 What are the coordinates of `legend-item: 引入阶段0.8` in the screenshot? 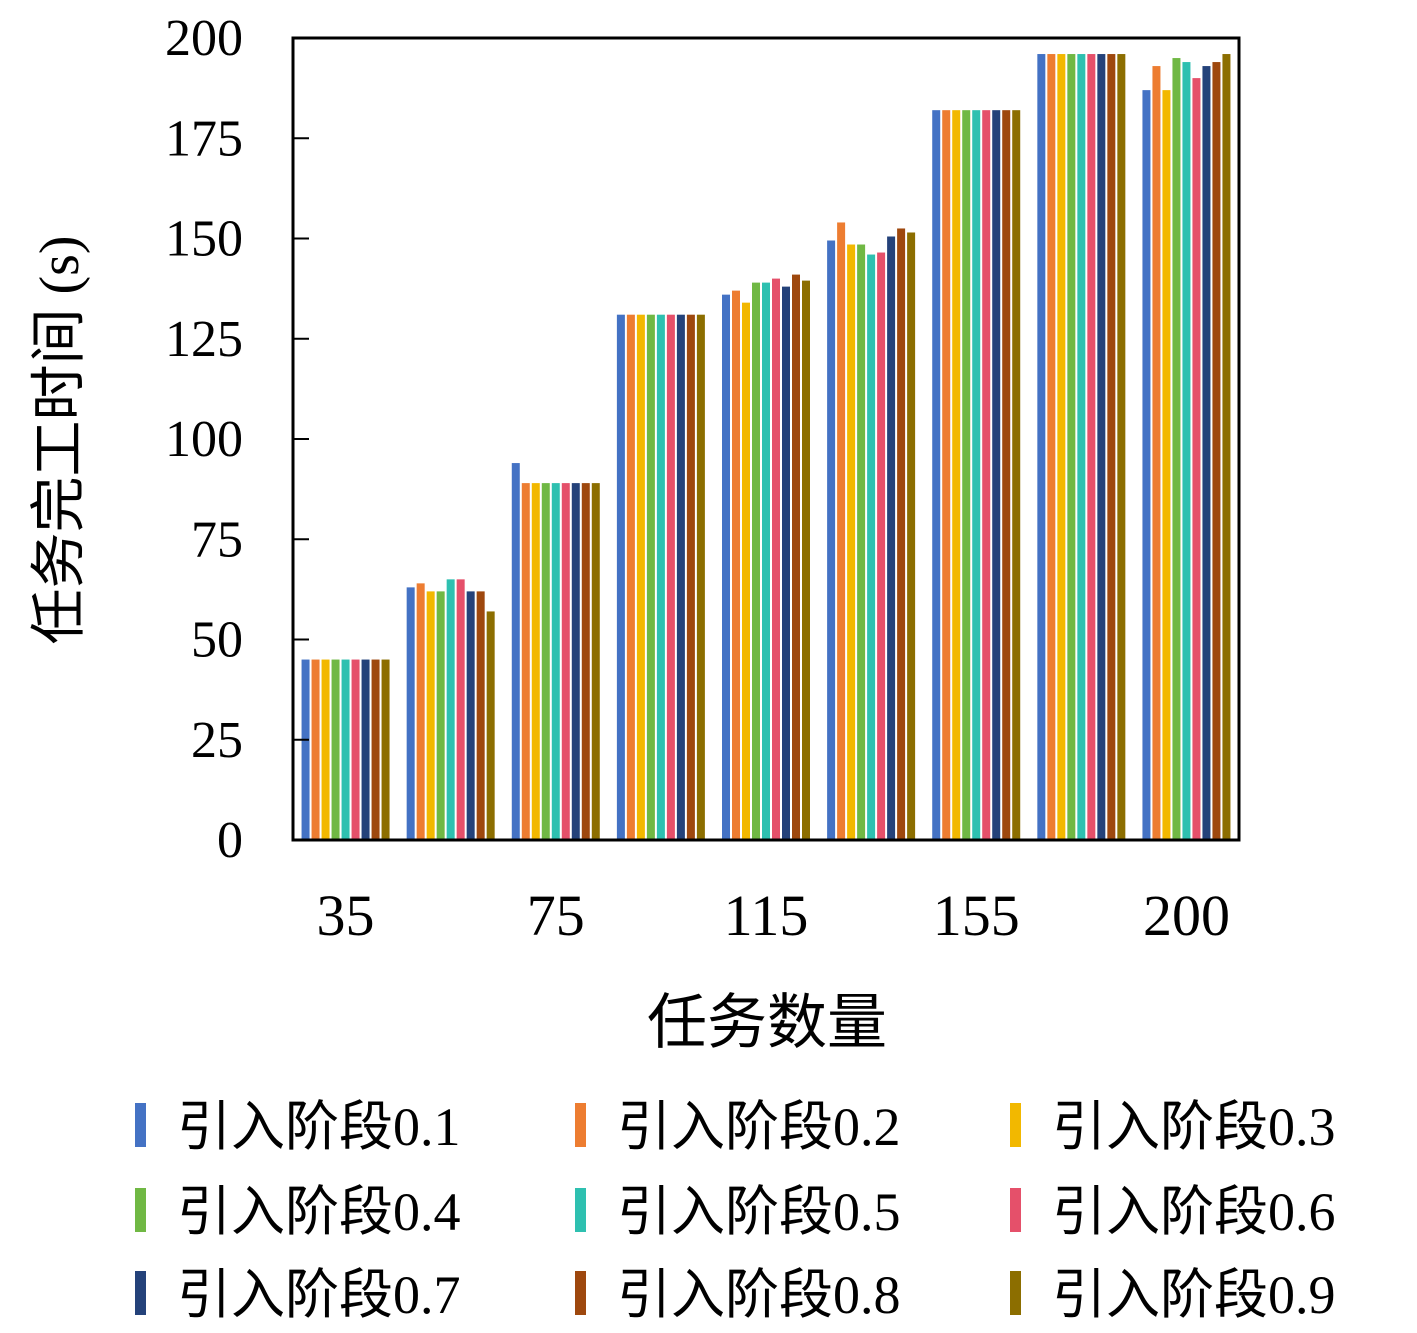 It's located at (738, 1295).